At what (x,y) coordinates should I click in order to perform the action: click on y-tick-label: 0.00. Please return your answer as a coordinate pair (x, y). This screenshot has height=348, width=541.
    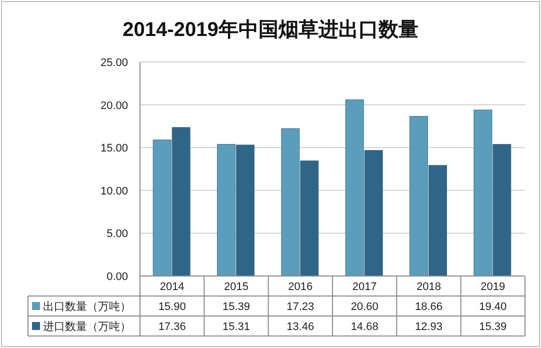
    Looking at the image, I should click on (117, 277).